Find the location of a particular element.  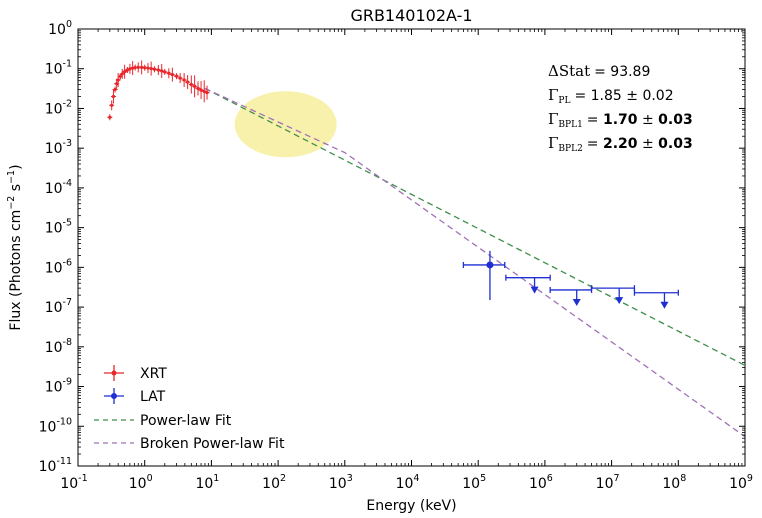

lat-upper-limit is located at coordinates (528, 284).